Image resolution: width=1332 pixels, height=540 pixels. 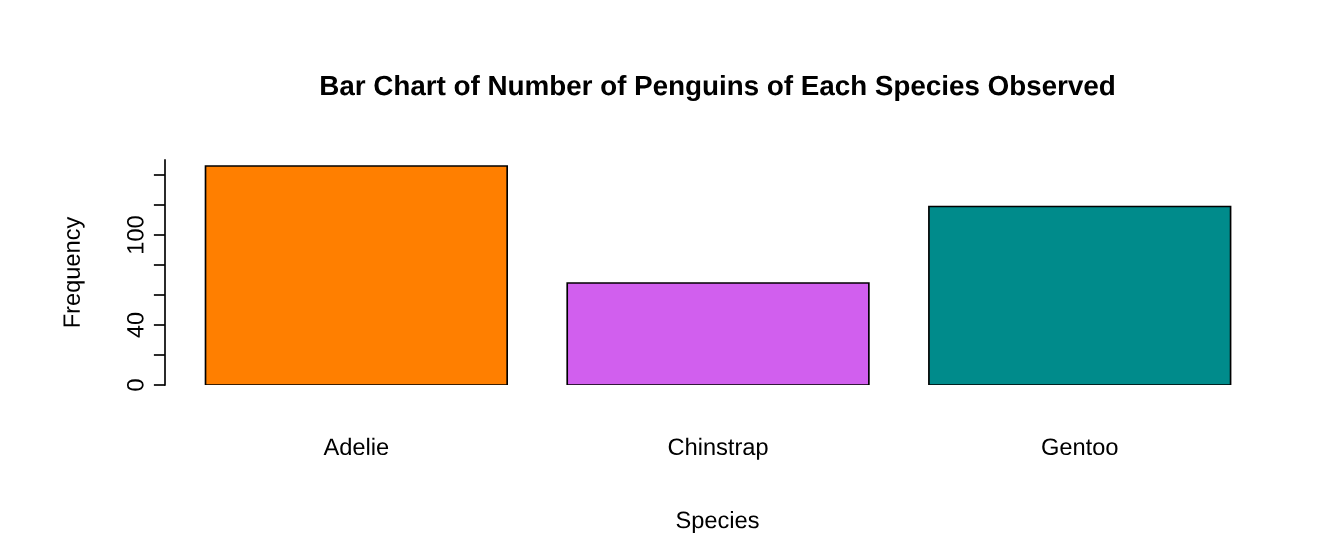 What do you see at coordinates (718, 448) in the screenshot?
I see `x-tick-label: Chinstrap` at bounding box center [718, 448].